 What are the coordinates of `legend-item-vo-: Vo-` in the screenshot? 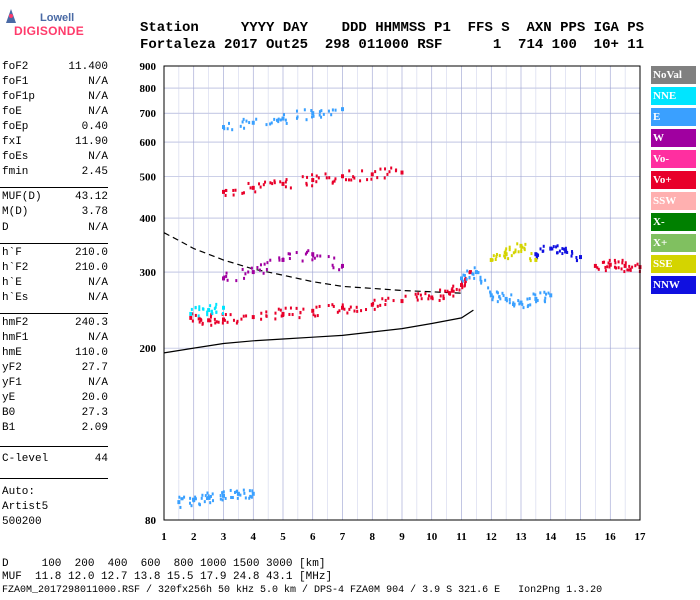 It's located at (673, 159).